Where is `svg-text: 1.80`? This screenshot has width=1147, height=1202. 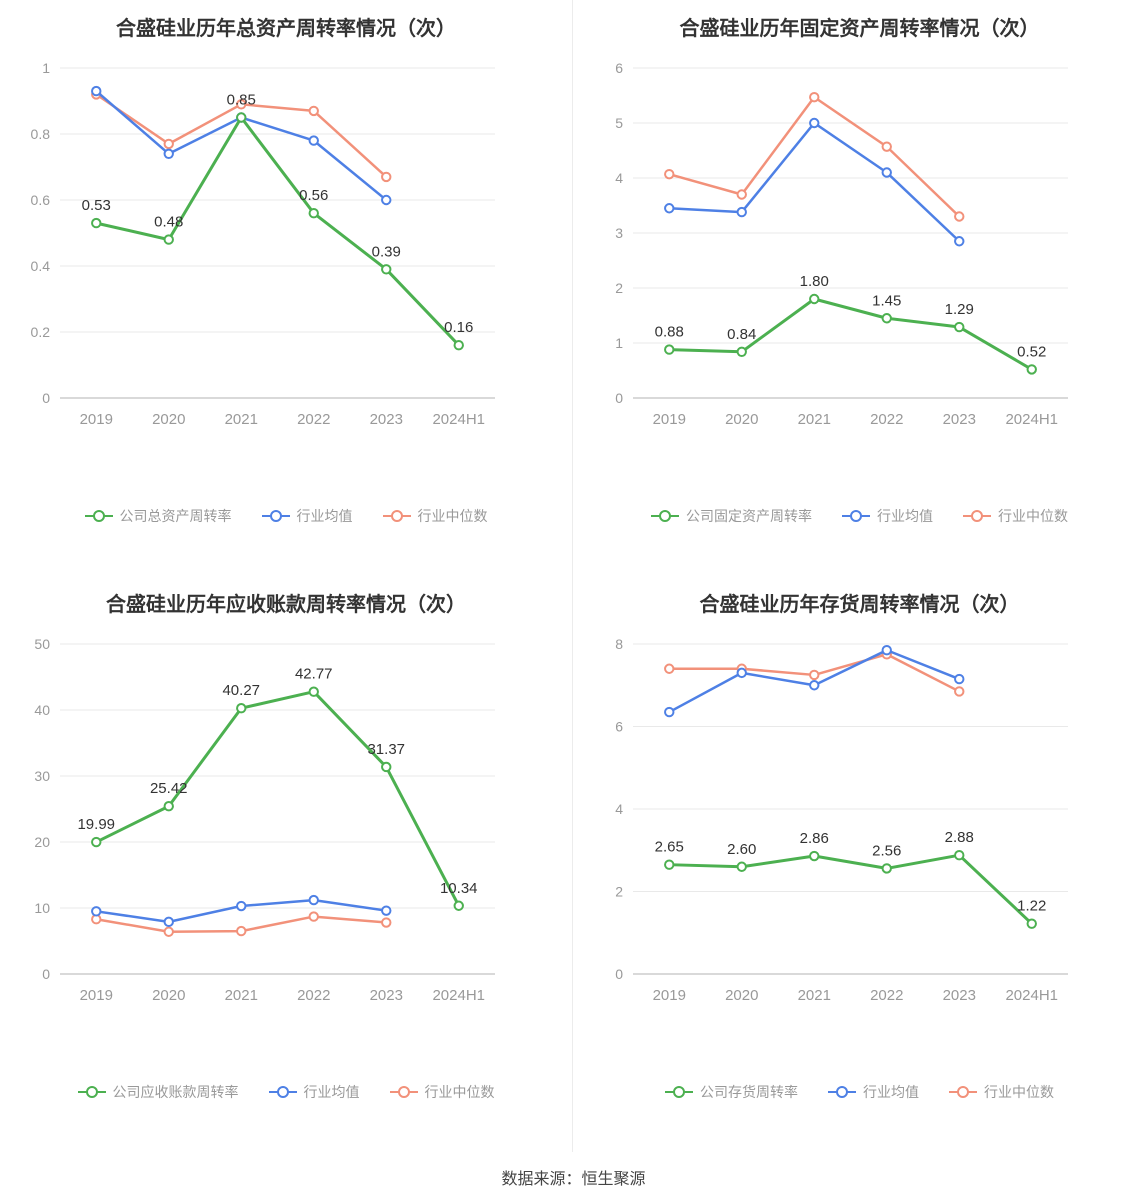
svg-text: 1.80 is located at coordinates (814, 281).